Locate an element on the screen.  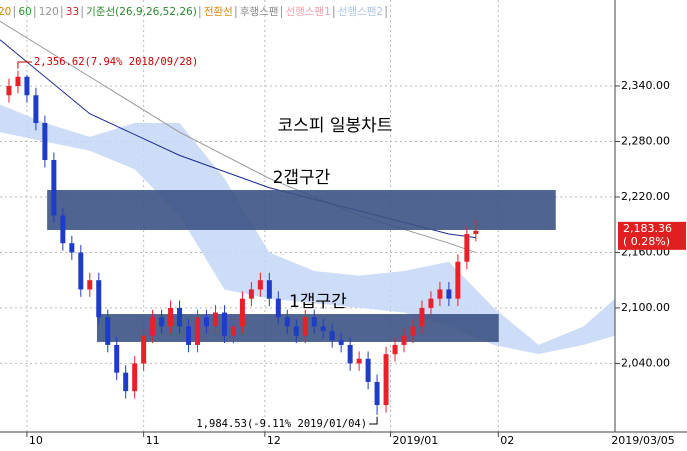
legend-item: 전환선 is located at coordinates (218, 12).